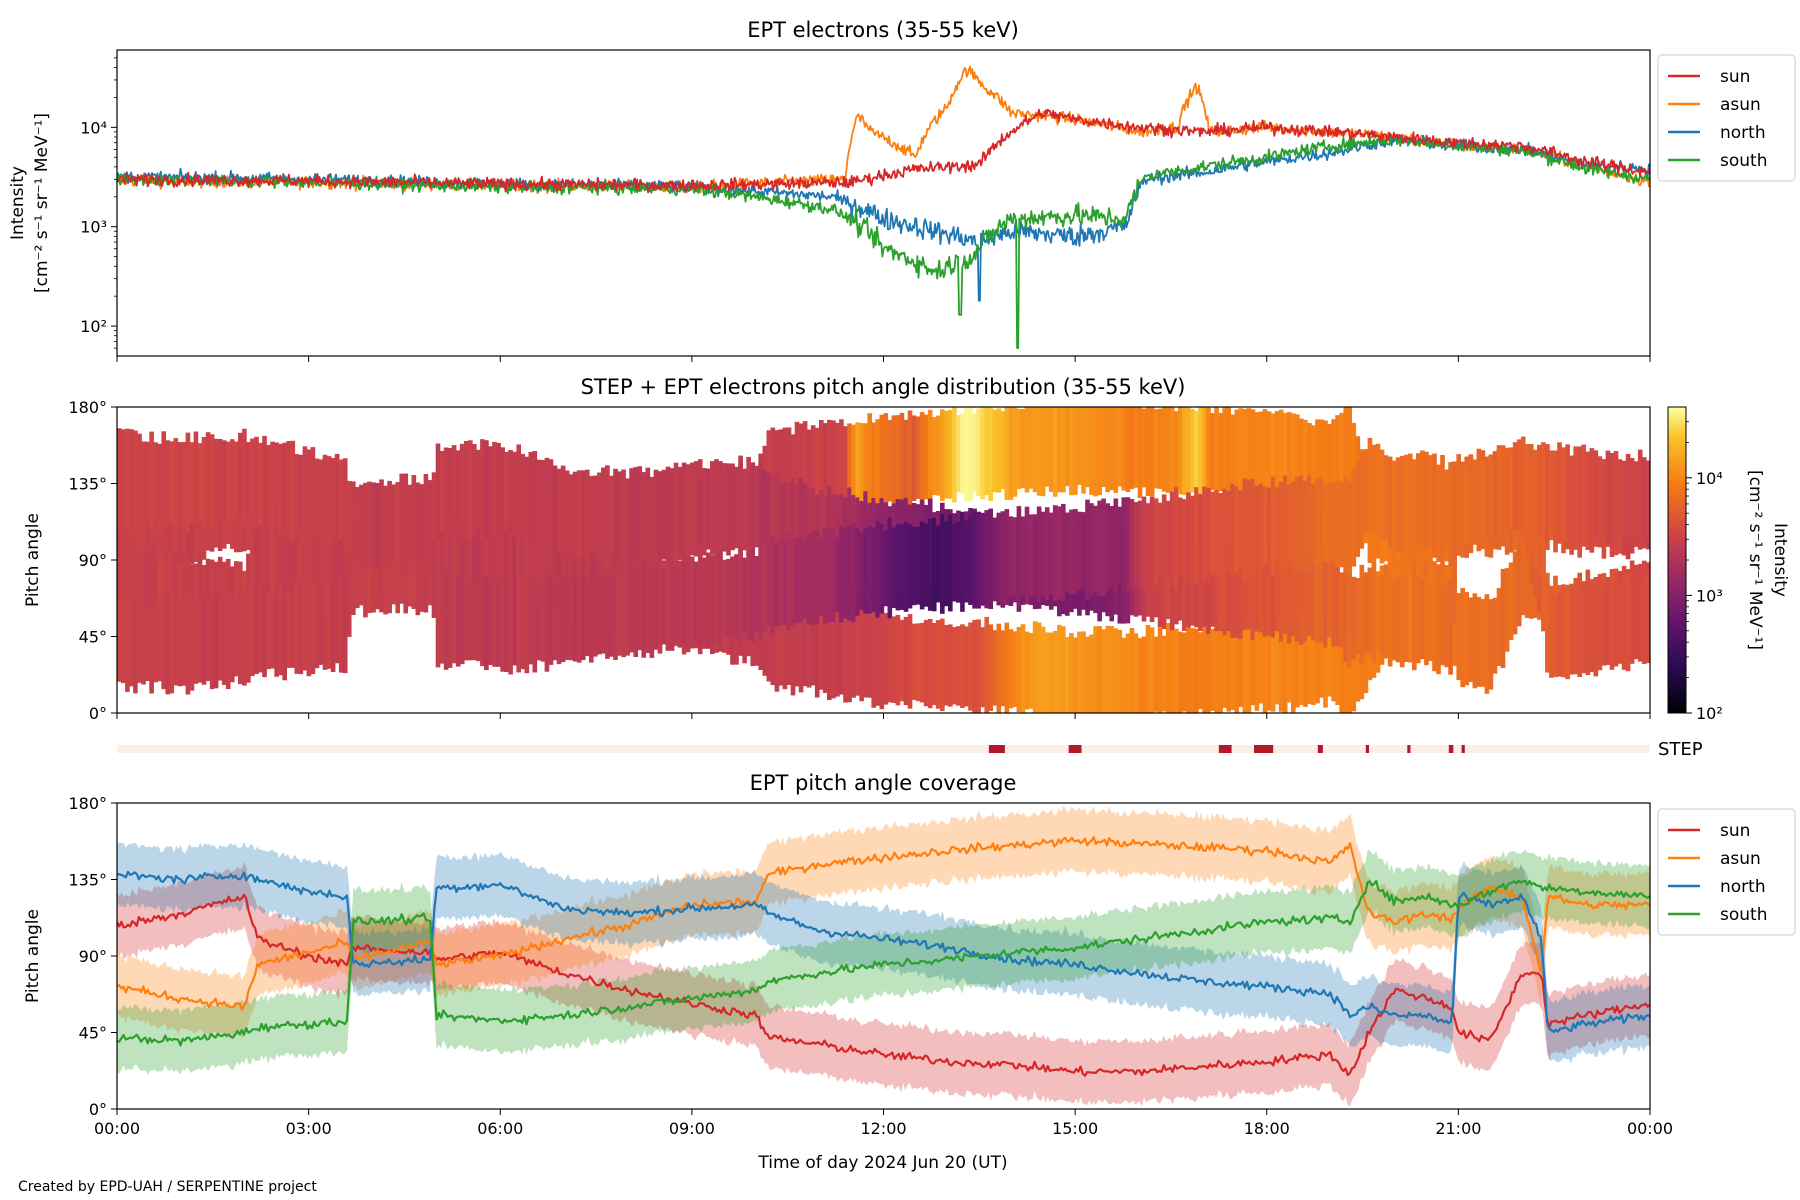  I want to click on coverage-ytick-label-2: 90°, so click(93, 956).